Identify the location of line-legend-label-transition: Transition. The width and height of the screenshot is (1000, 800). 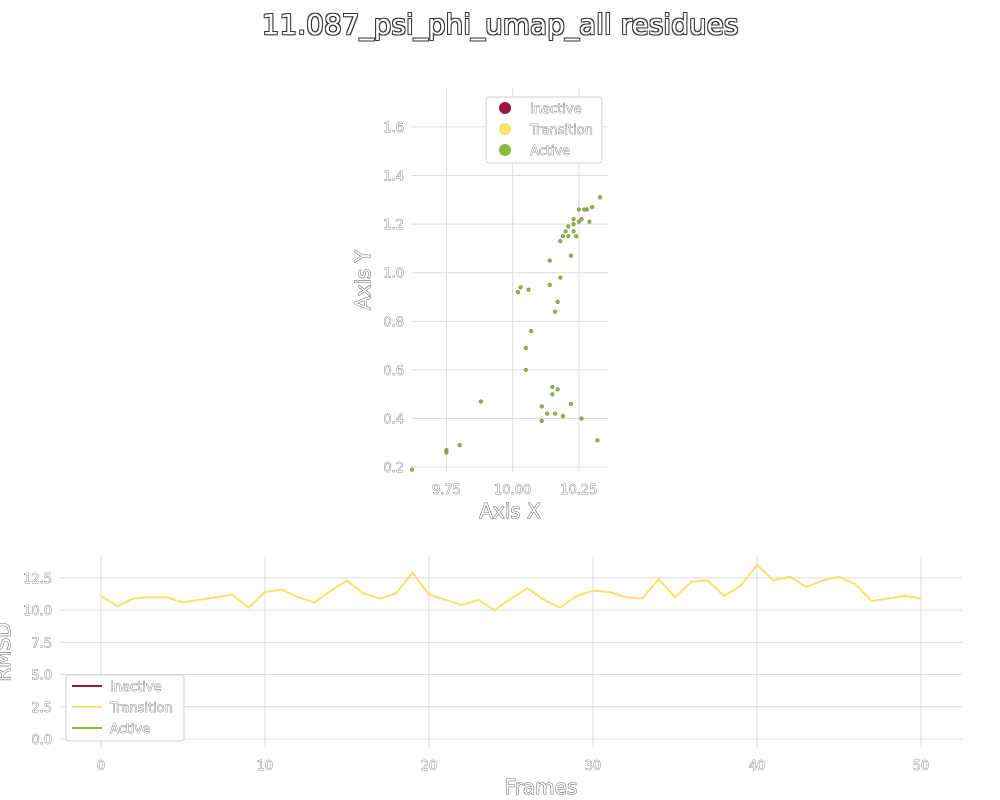
(141, 708).